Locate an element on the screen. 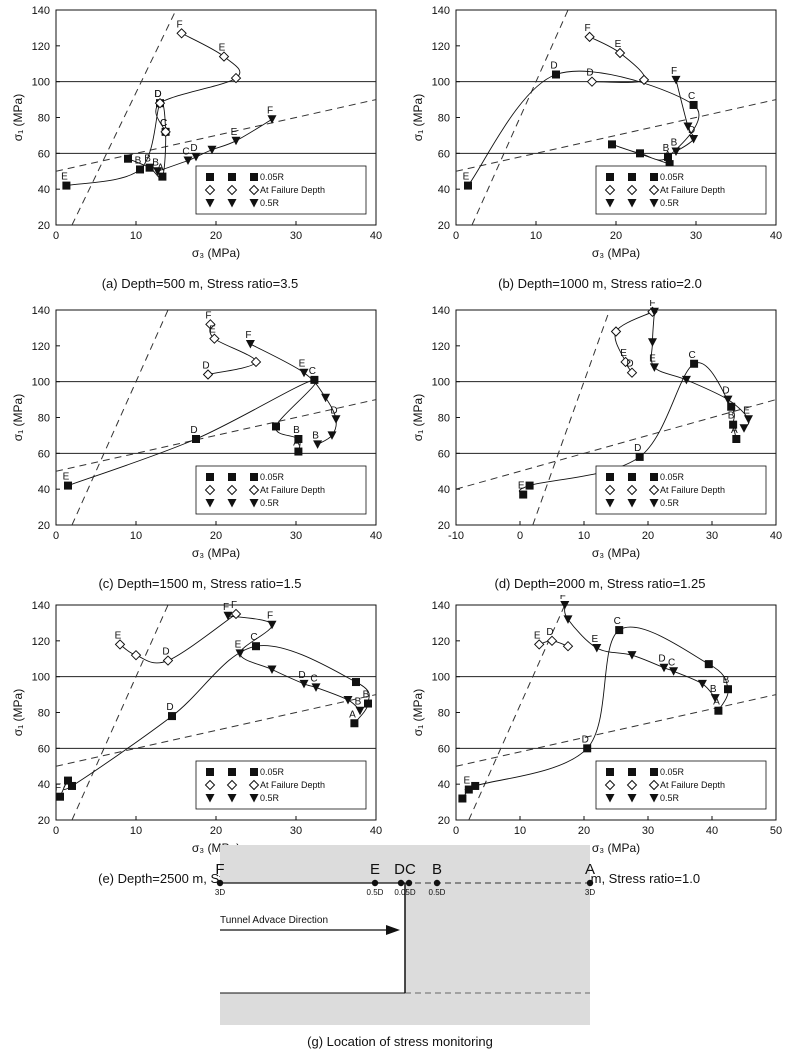 Image resolution: width=800 pixels, height=1058 pixels. panel-caption: (a) Depth=500 m, Stress ratio=3.5 is located at coordinates (200, 283).